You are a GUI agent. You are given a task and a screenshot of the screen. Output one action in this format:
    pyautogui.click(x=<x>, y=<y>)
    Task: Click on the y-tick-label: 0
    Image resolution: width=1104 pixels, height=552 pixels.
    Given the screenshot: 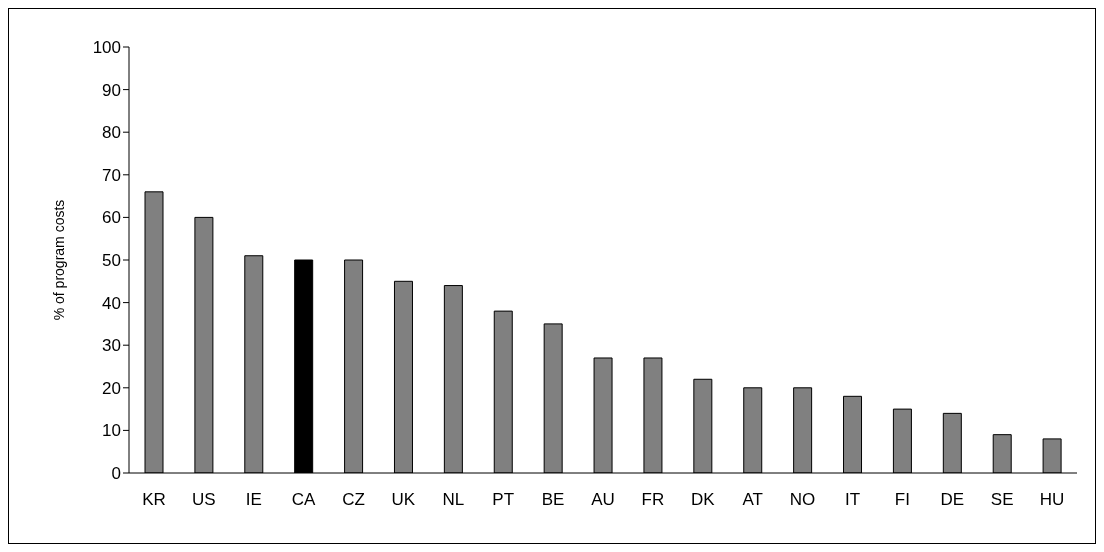 What is the action you would take?
    pyautogui.click(x=116, y=474)
    